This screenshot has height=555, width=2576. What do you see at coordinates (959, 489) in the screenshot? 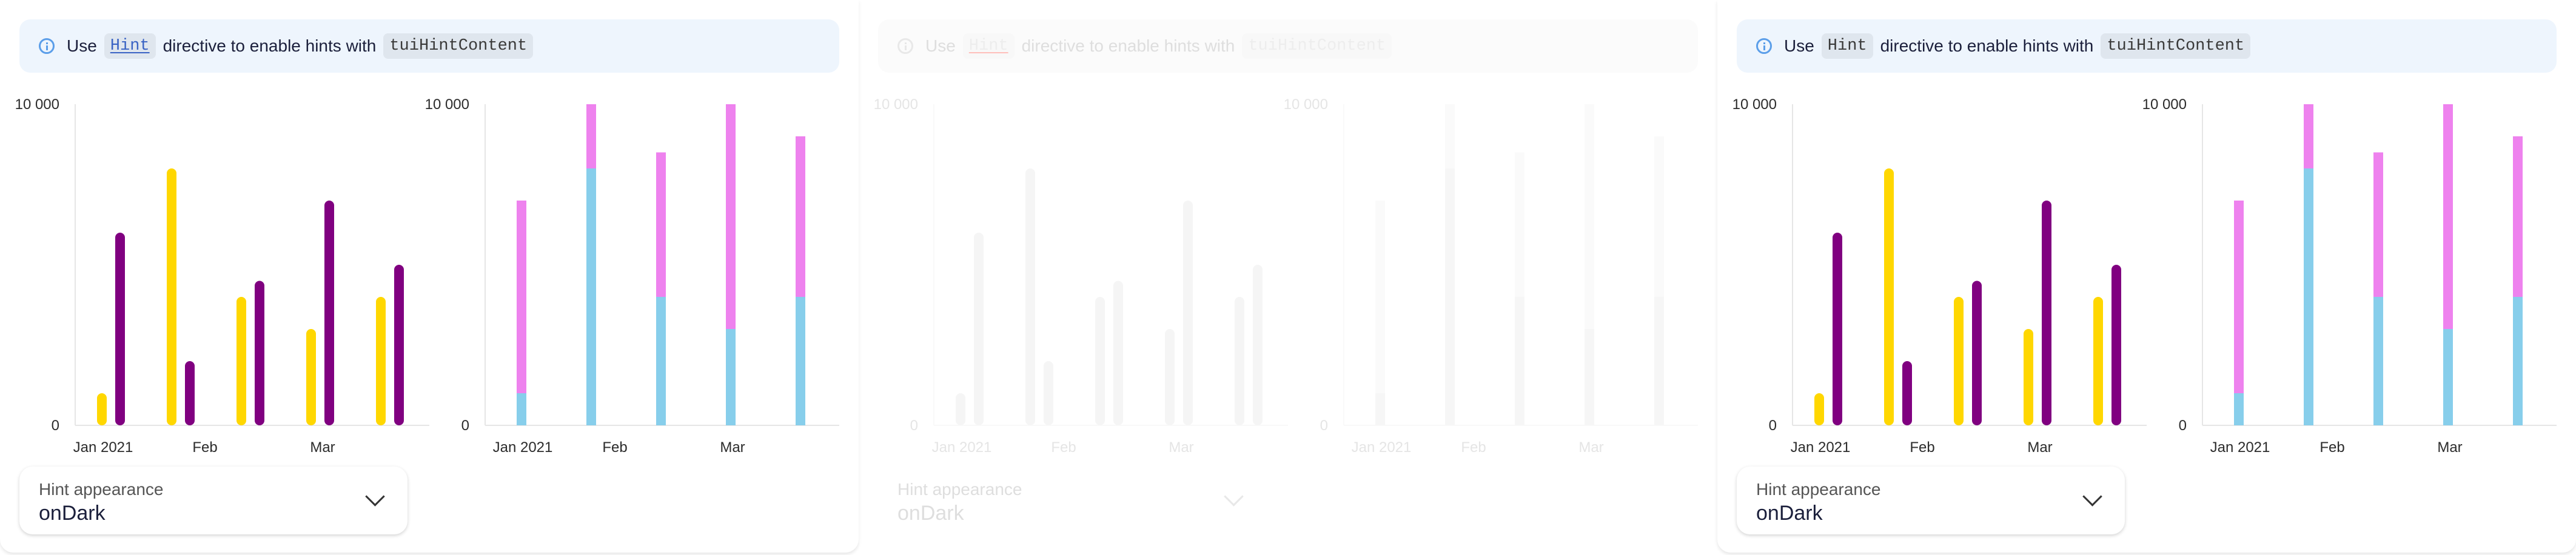
I see `select-label: Hint appearance` at bounding box center [959, 489].